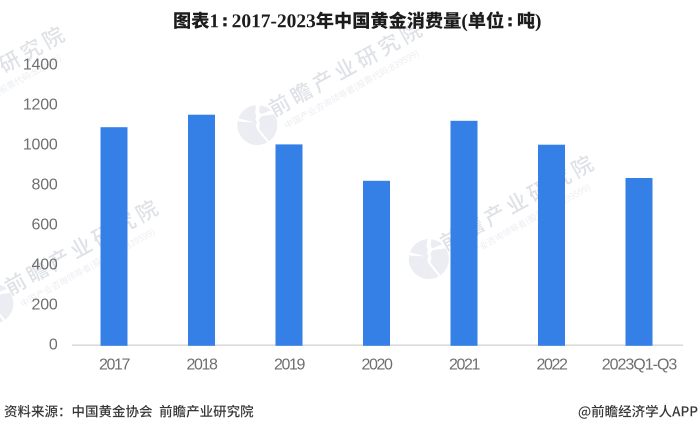 The image size is (700, 434). Describe the element at coordinates (40, 145) in the screenshot. I see `svg-text: 1000` at that location.